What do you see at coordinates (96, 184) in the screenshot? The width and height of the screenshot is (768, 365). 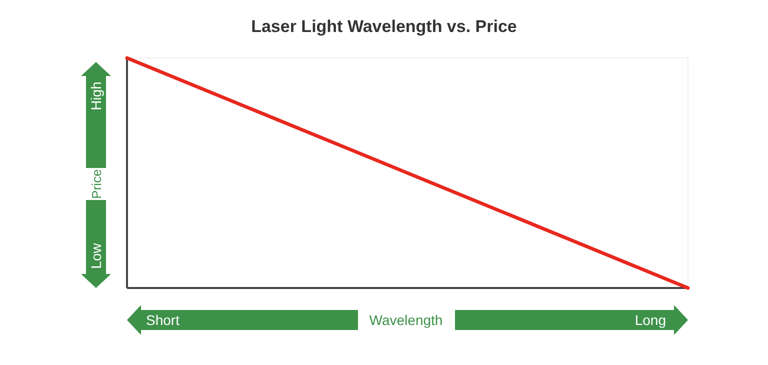 I see `y-axis-title: Price` at bounding box center [96, 184].